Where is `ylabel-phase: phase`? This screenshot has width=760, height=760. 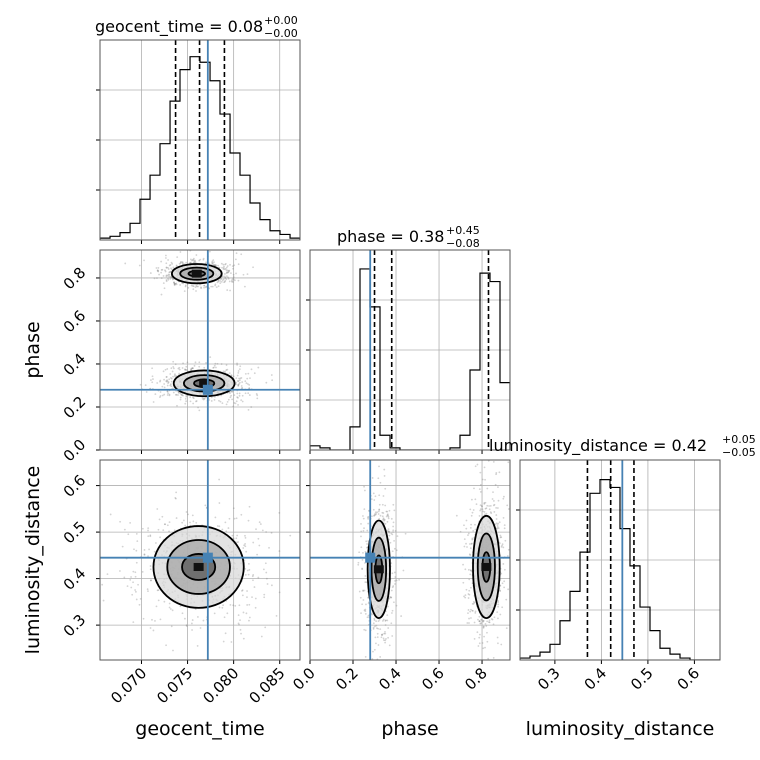 ylabel-phase: phase is located at coordinates (33, 349).